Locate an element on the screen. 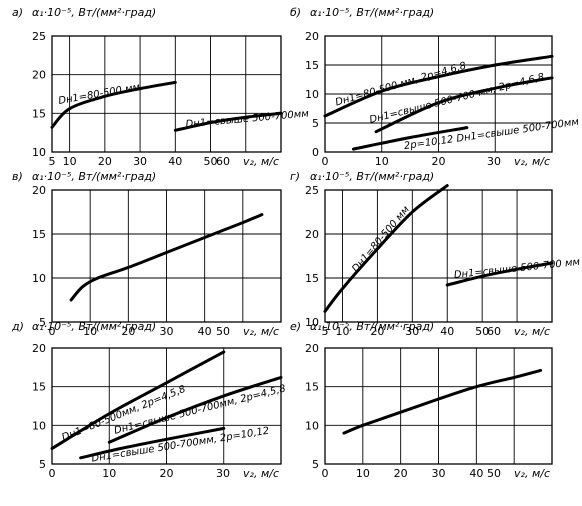 The width and height of the screenshot is (582, 506). series-label: Dн1=свыше 500-700мм is located at coordinates (247, 119).